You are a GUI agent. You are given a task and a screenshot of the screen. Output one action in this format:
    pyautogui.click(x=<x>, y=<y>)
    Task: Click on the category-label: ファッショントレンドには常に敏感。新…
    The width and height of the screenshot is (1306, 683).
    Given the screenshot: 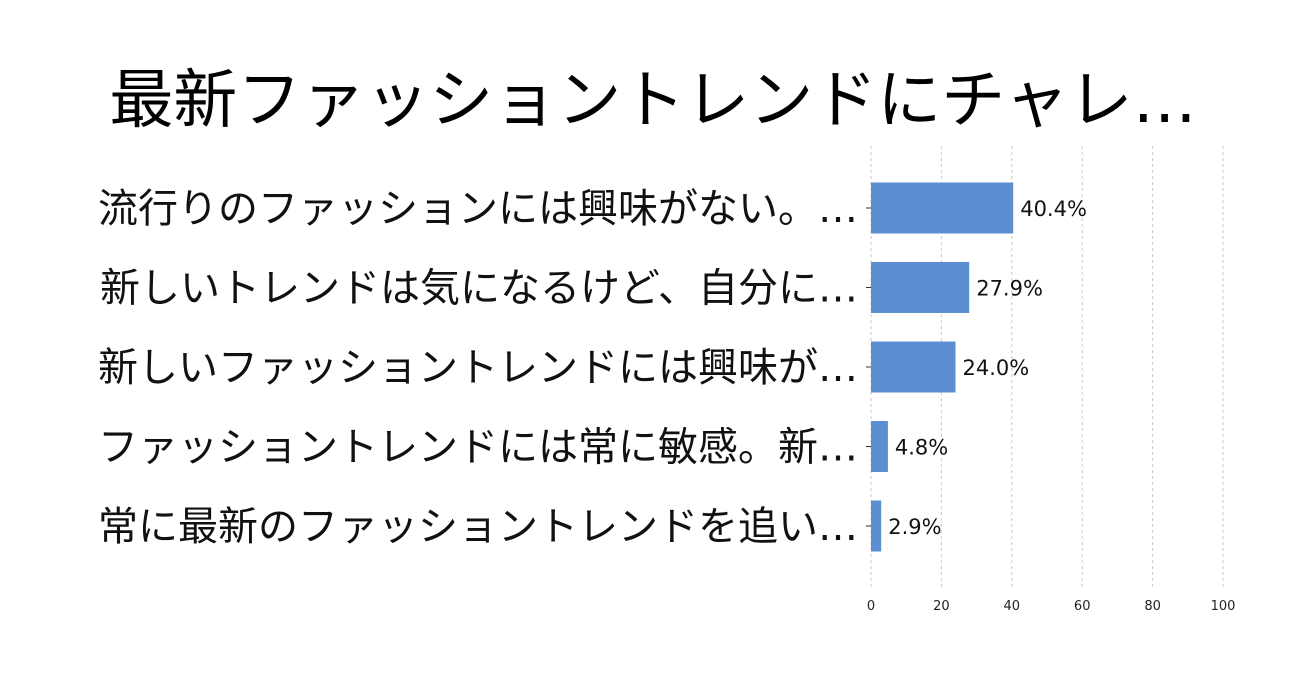 What is the action you would take?
    pyautogui.click(x=478, y=448)
    